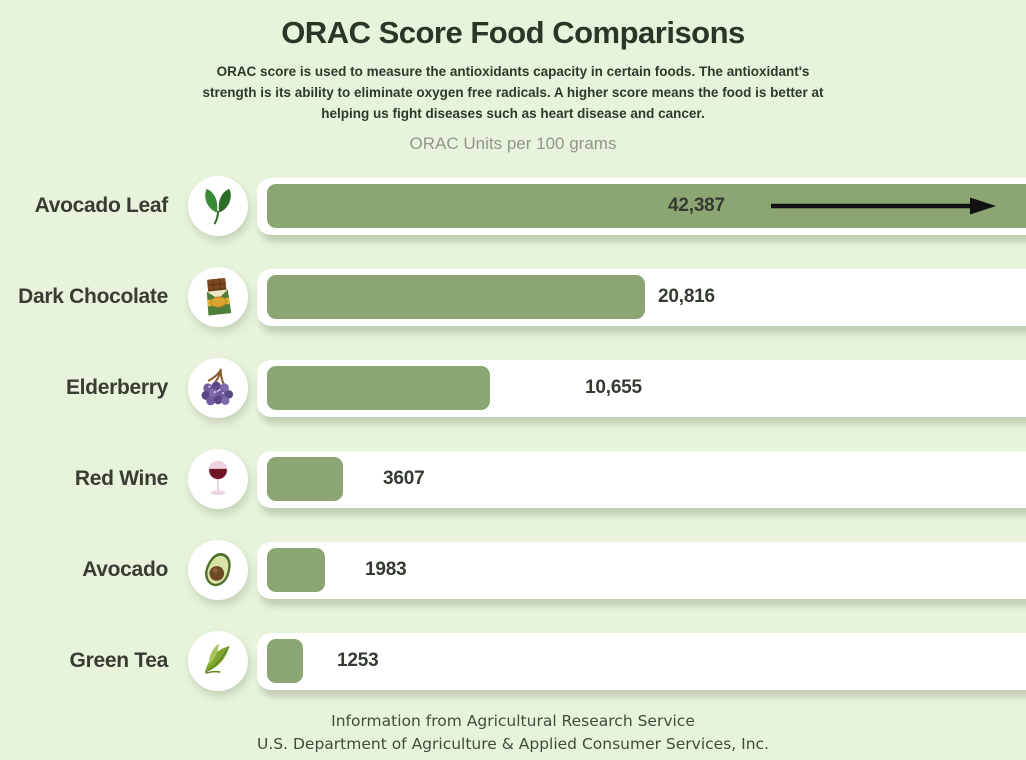  I want to click on page-title: ORAC Score Food Comparisons, so click(513, 32).